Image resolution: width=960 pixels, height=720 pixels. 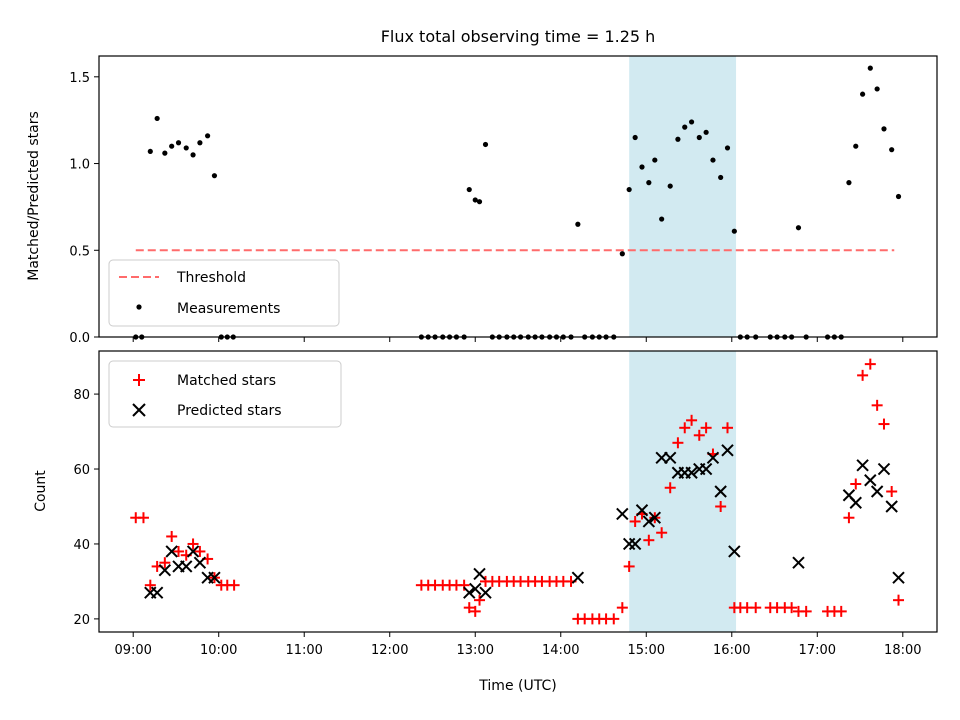 What do you see at coordinates (79, 251) in the screenshot?
I see `y-tick-label: 0.5` at bounding box center [79, 251].